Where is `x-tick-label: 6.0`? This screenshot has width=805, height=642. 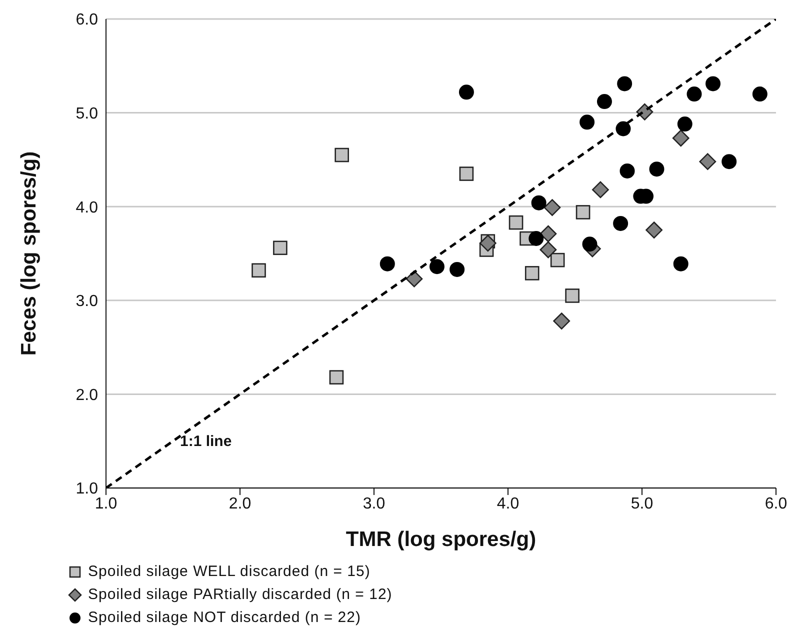 x-tick-label: 6.0 is located at coordinates (776, 503).